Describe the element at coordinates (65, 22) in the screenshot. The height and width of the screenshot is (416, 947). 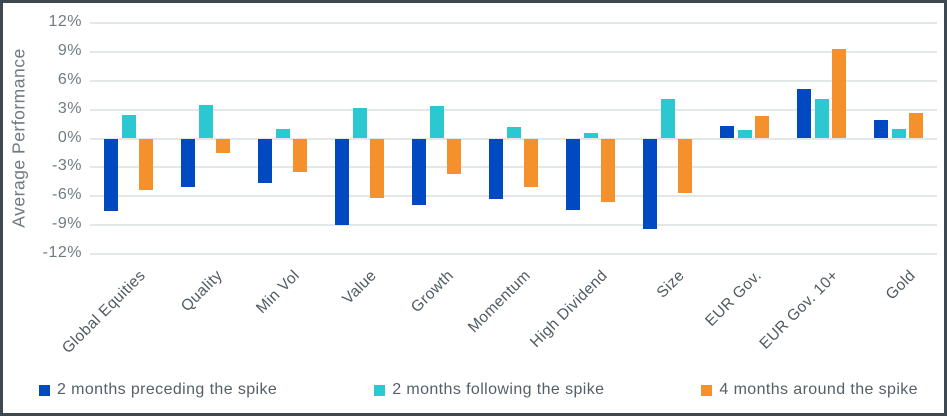
I see `y-tick-label: 12%` at that location.